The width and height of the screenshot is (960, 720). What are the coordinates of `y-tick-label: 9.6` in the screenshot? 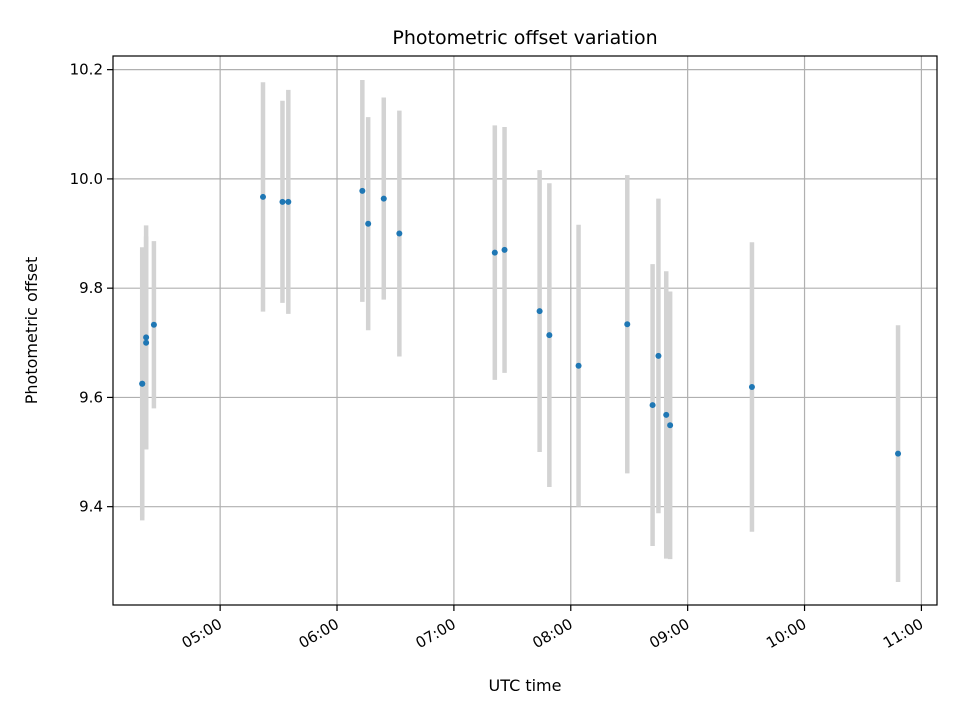 It's located at (91, 397).